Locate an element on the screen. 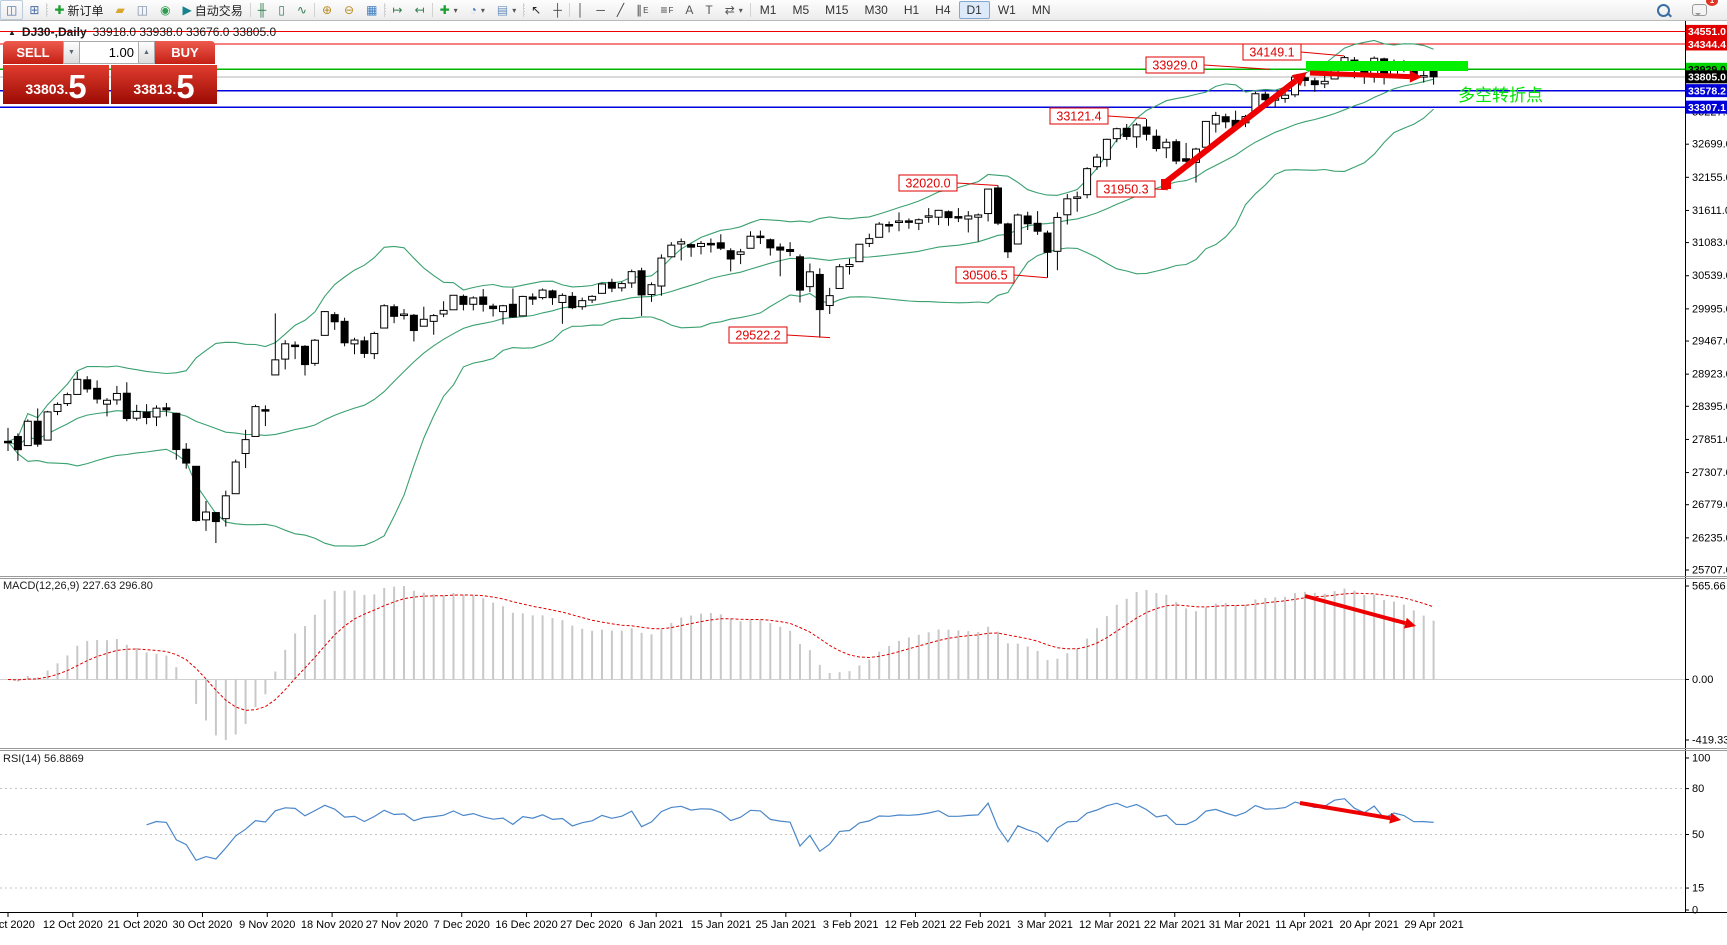 Image resolution: width=1727 pixels, height=945 pixels. macd-label: MACD(12,26,9) 227.63 296.80 is located at coordinates (78, 586).